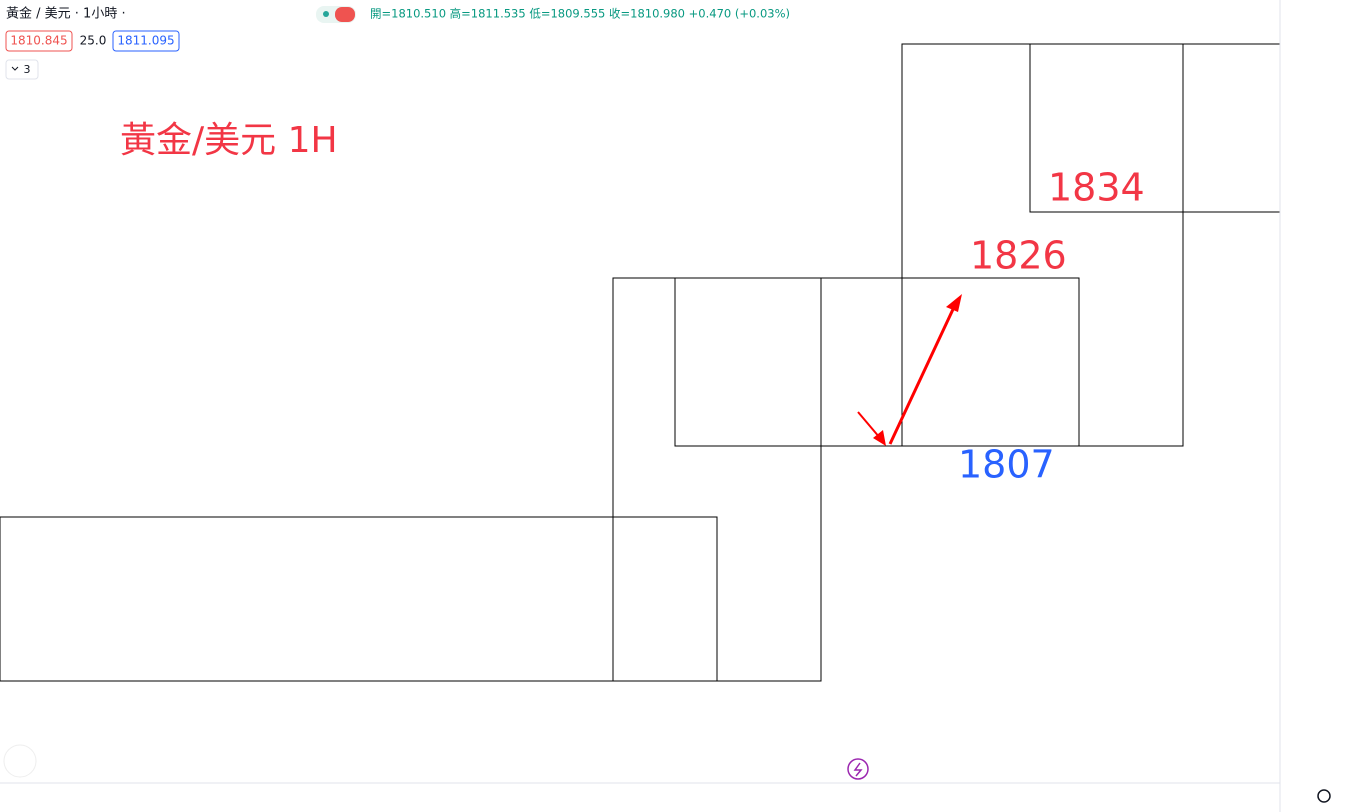  I want to click on settings, so click(1324, 796).